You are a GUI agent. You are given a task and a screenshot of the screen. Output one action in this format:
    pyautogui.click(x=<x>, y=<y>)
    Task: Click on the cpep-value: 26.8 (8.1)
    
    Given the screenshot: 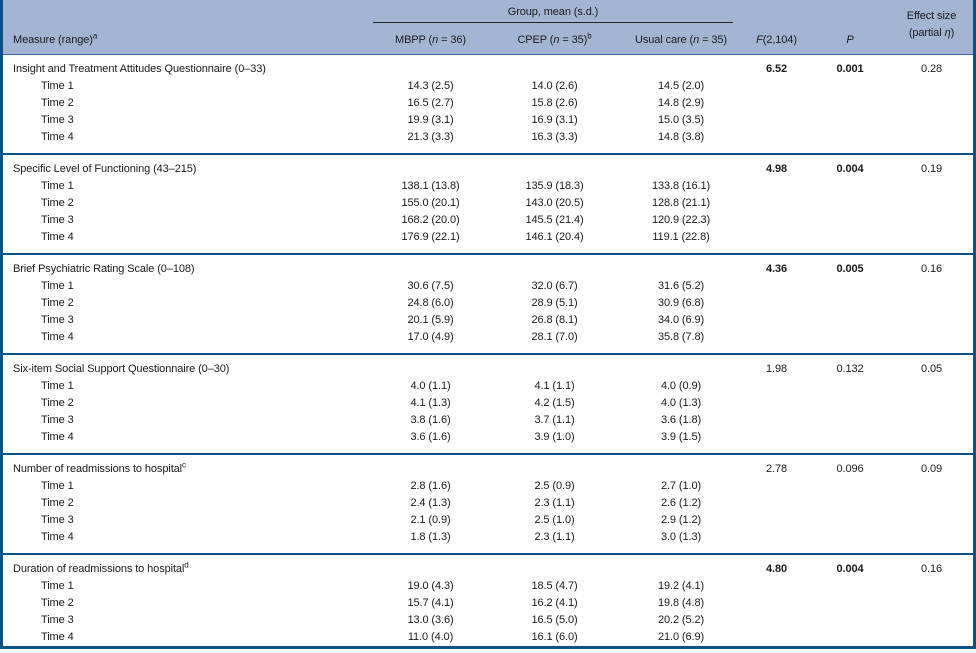 What is the action you would take?
    pyautogui.click(x=554, y=319)
    